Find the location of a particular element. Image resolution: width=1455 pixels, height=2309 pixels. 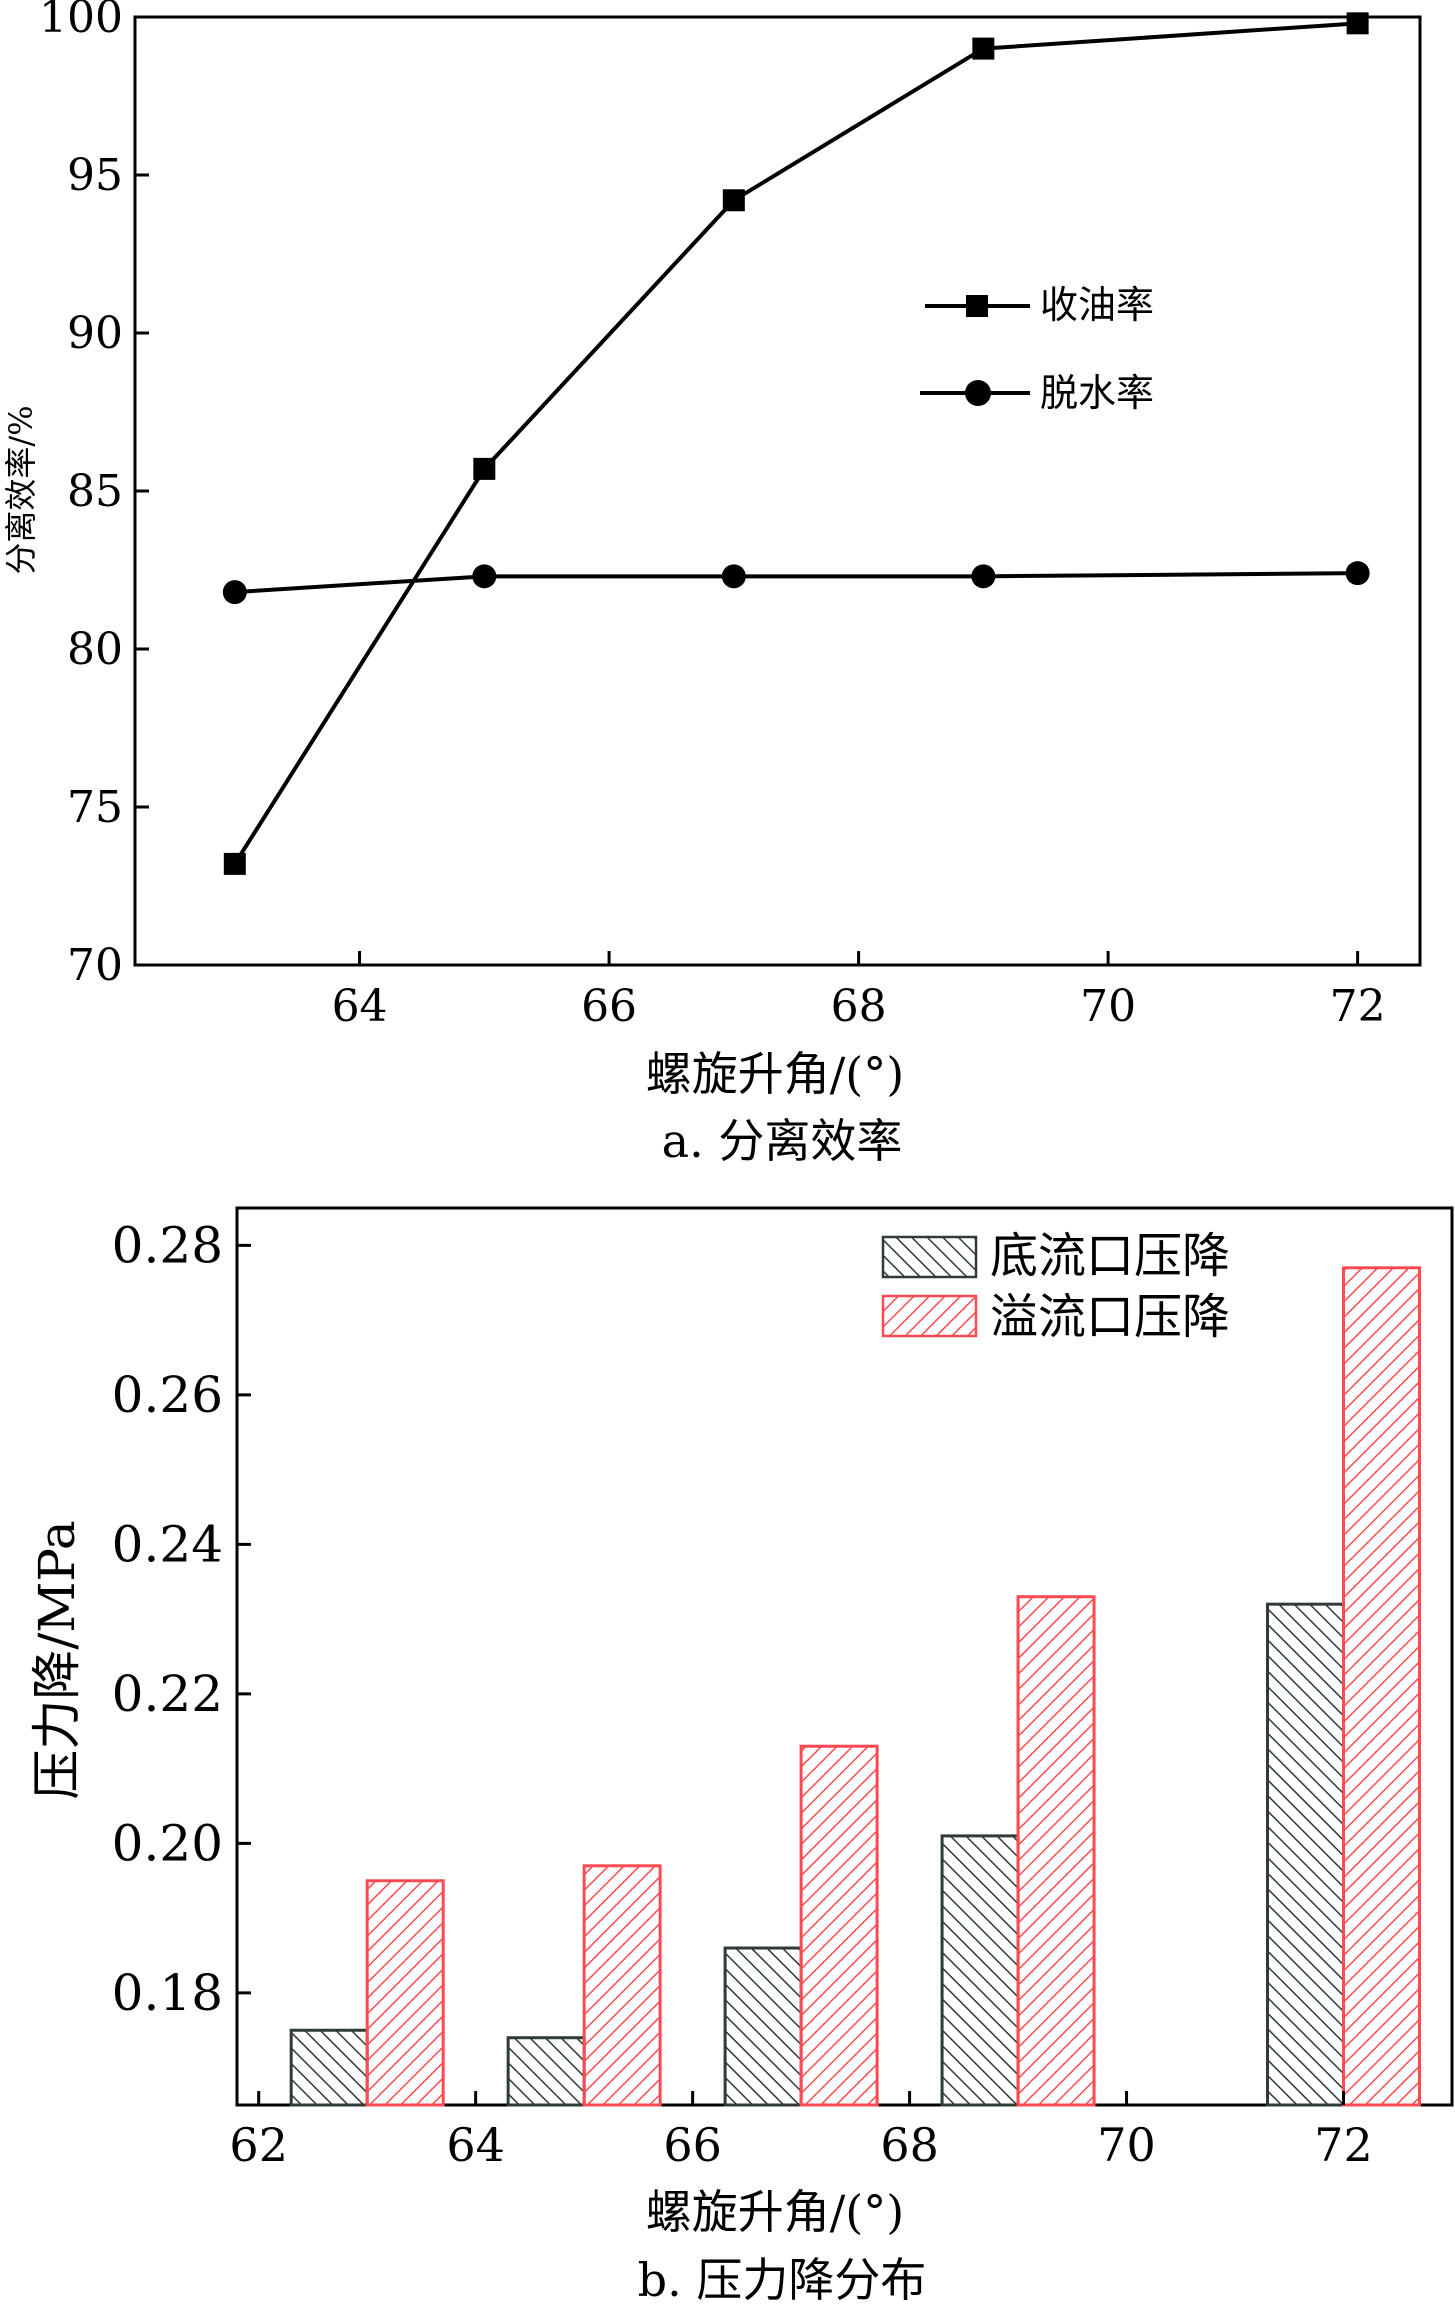

legend-label-water: 脱水率 is located at coordinates (1097, 393).